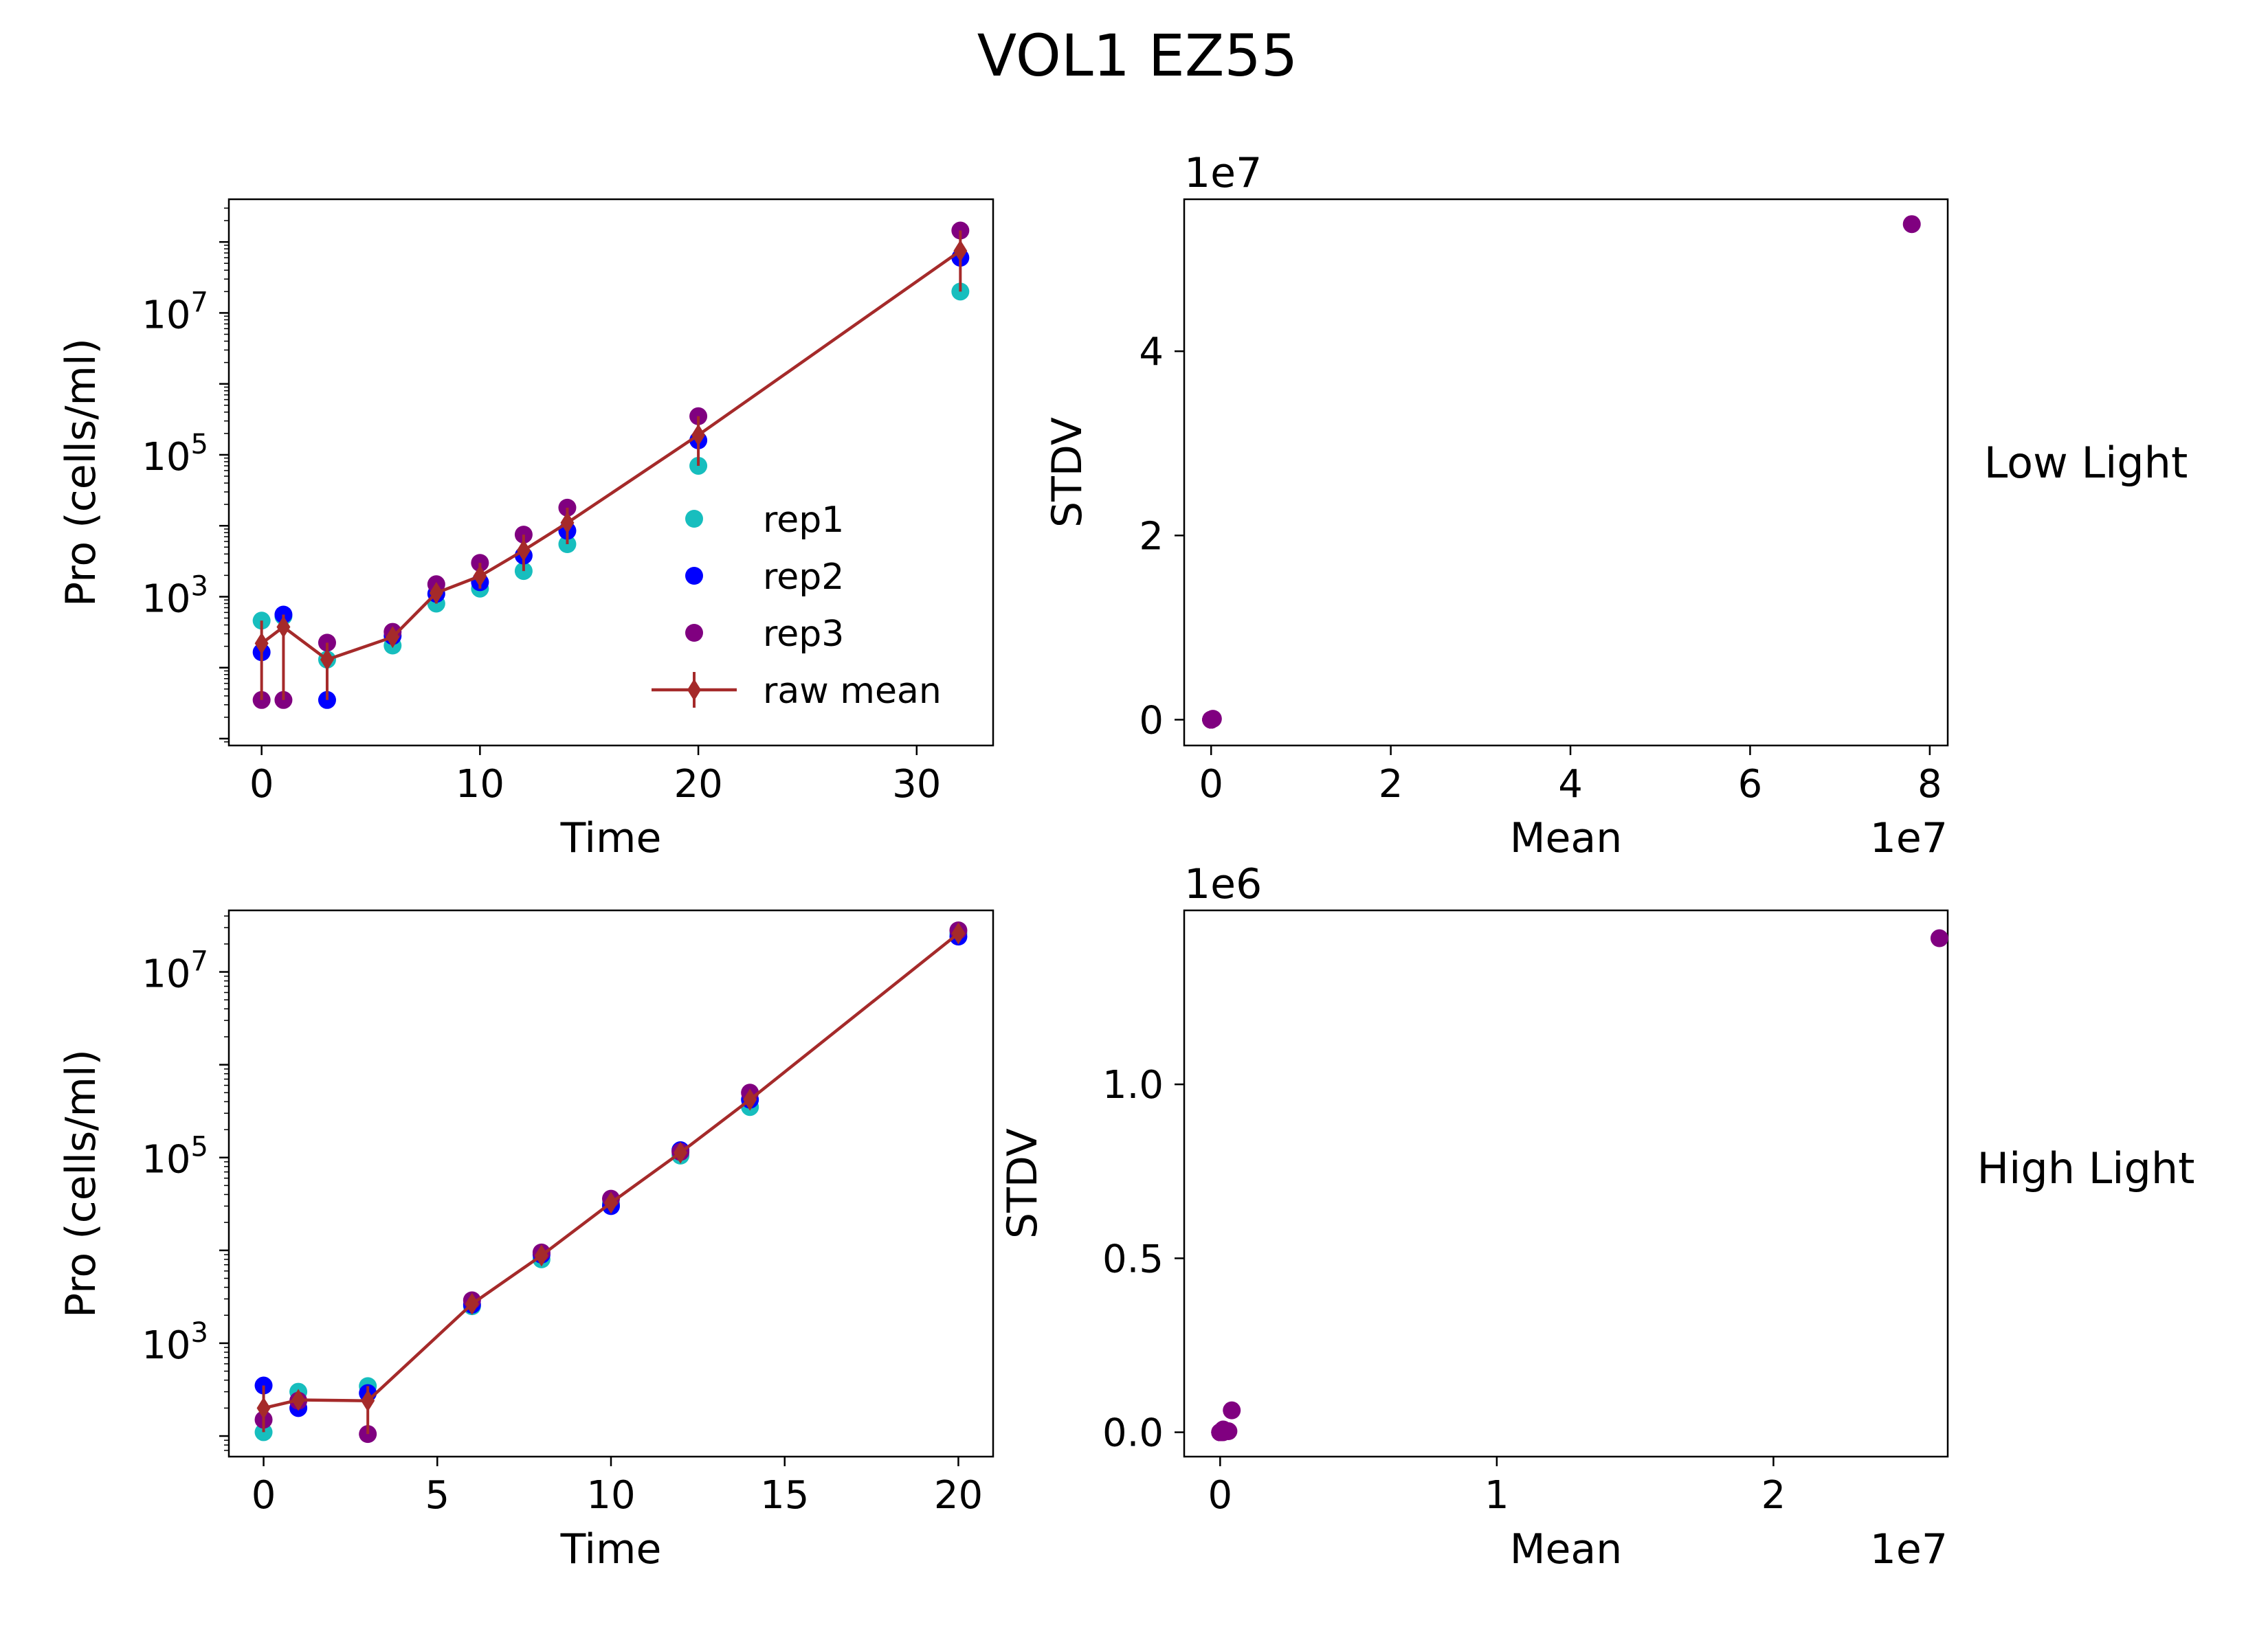 The width and height of the screenshot is (2268, 1649). I want to click on y-offset-label: 1e7, so click(1223, 173).